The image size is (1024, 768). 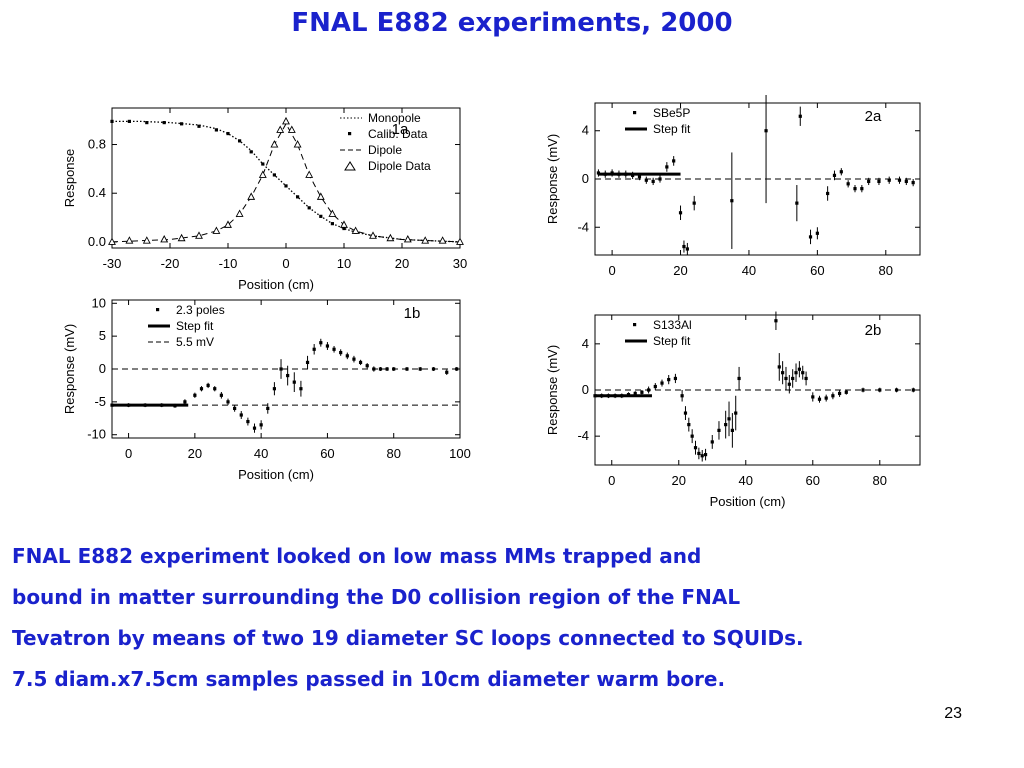 What do you see at coordinates (276, 474) in the screenshot?
I see `x-axis-label: Position (cm)` at bounding box center [276, 474].